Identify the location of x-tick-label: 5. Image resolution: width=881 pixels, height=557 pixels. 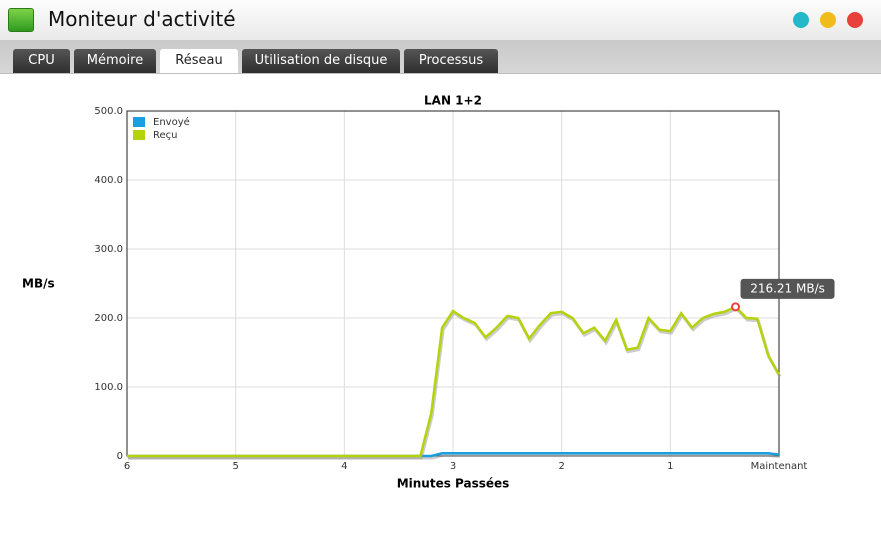
(235, 466).